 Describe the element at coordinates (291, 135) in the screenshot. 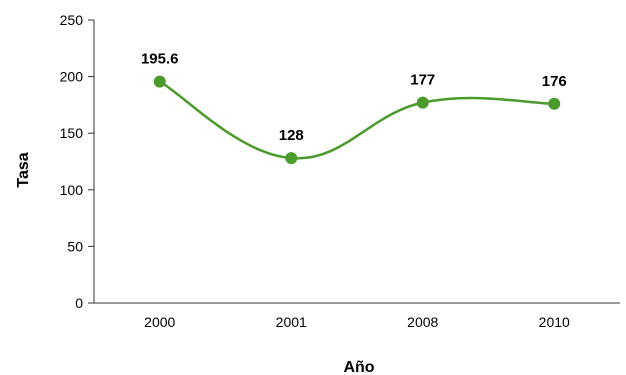

I see `data-label: 128` at that location.